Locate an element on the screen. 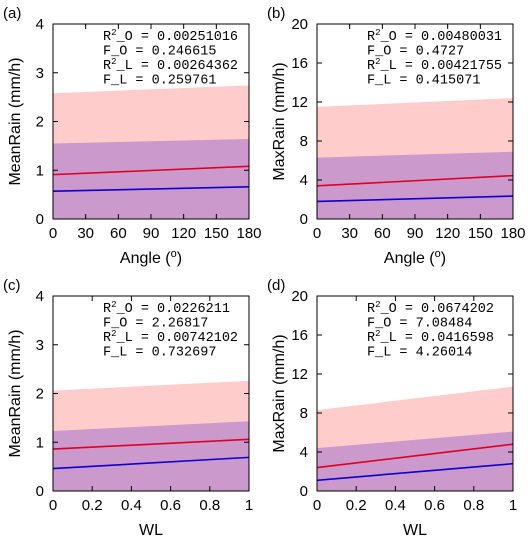  stat-line: F_O = 0.4727 is located at coordinates (415, 52).